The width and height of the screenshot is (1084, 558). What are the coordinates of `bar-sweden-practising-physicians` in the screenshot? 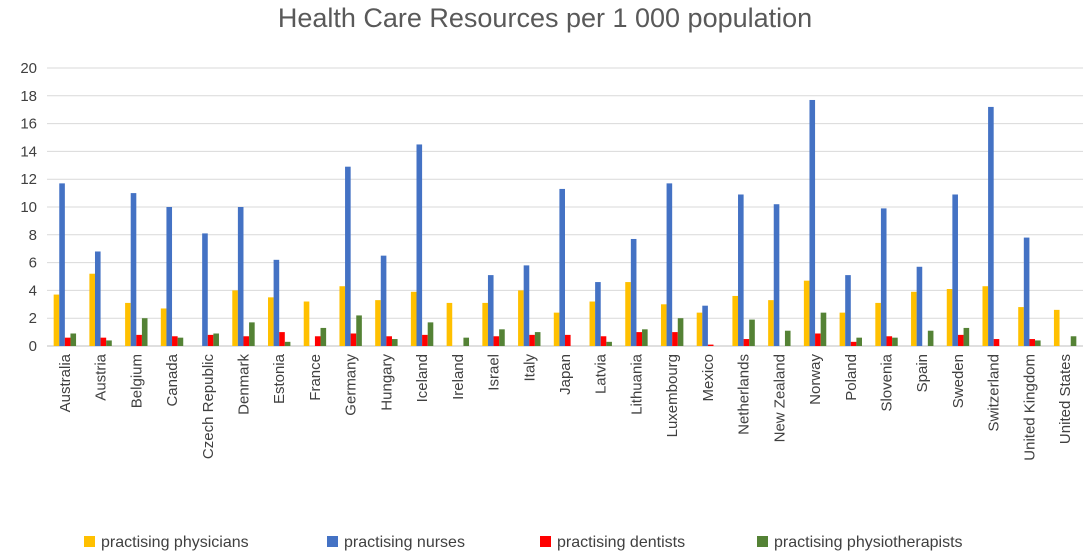 It's located at (949, 317).